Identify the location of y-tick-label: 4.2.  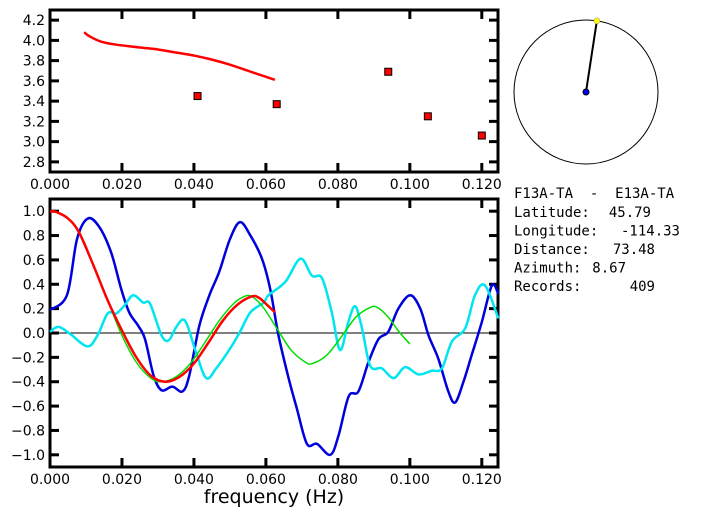
(34, 21).